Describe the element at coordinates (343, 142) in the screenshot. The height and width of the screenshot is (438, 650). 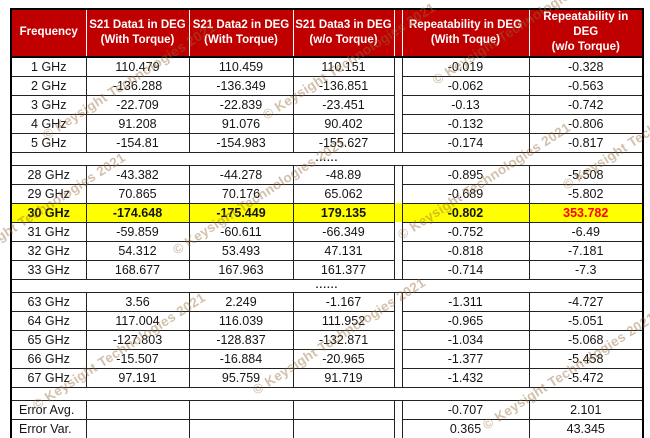
I see `value-cell: -155.627` at that location.